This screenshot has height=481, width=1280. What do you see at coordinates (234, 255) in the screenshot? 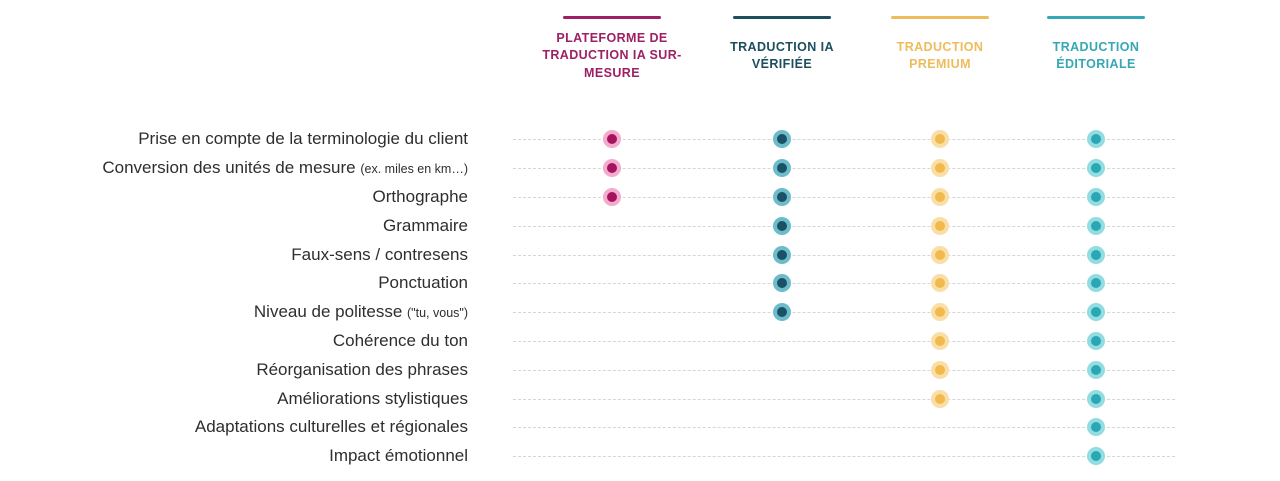
I see `feature-label: Faux-sens / contresens` at bounding box center [234, 255].